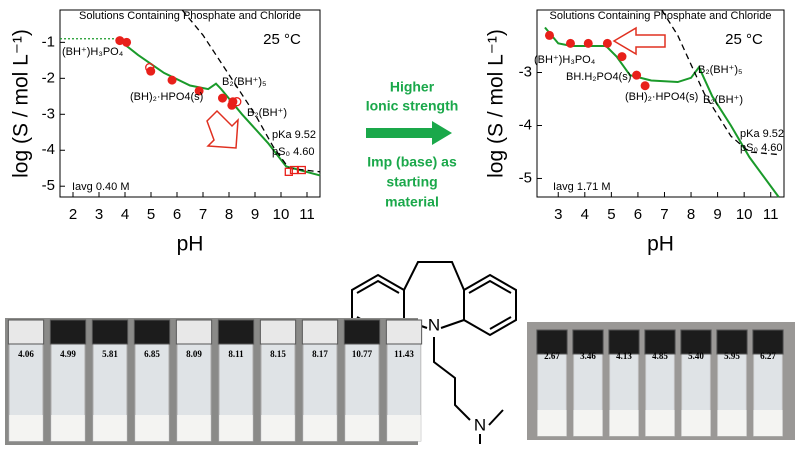 The height and width of the screenshot is (450, 800). Describe the element at coordinates (307, 214) in the screenshot. I see `x-tick-label: 11` at that location.